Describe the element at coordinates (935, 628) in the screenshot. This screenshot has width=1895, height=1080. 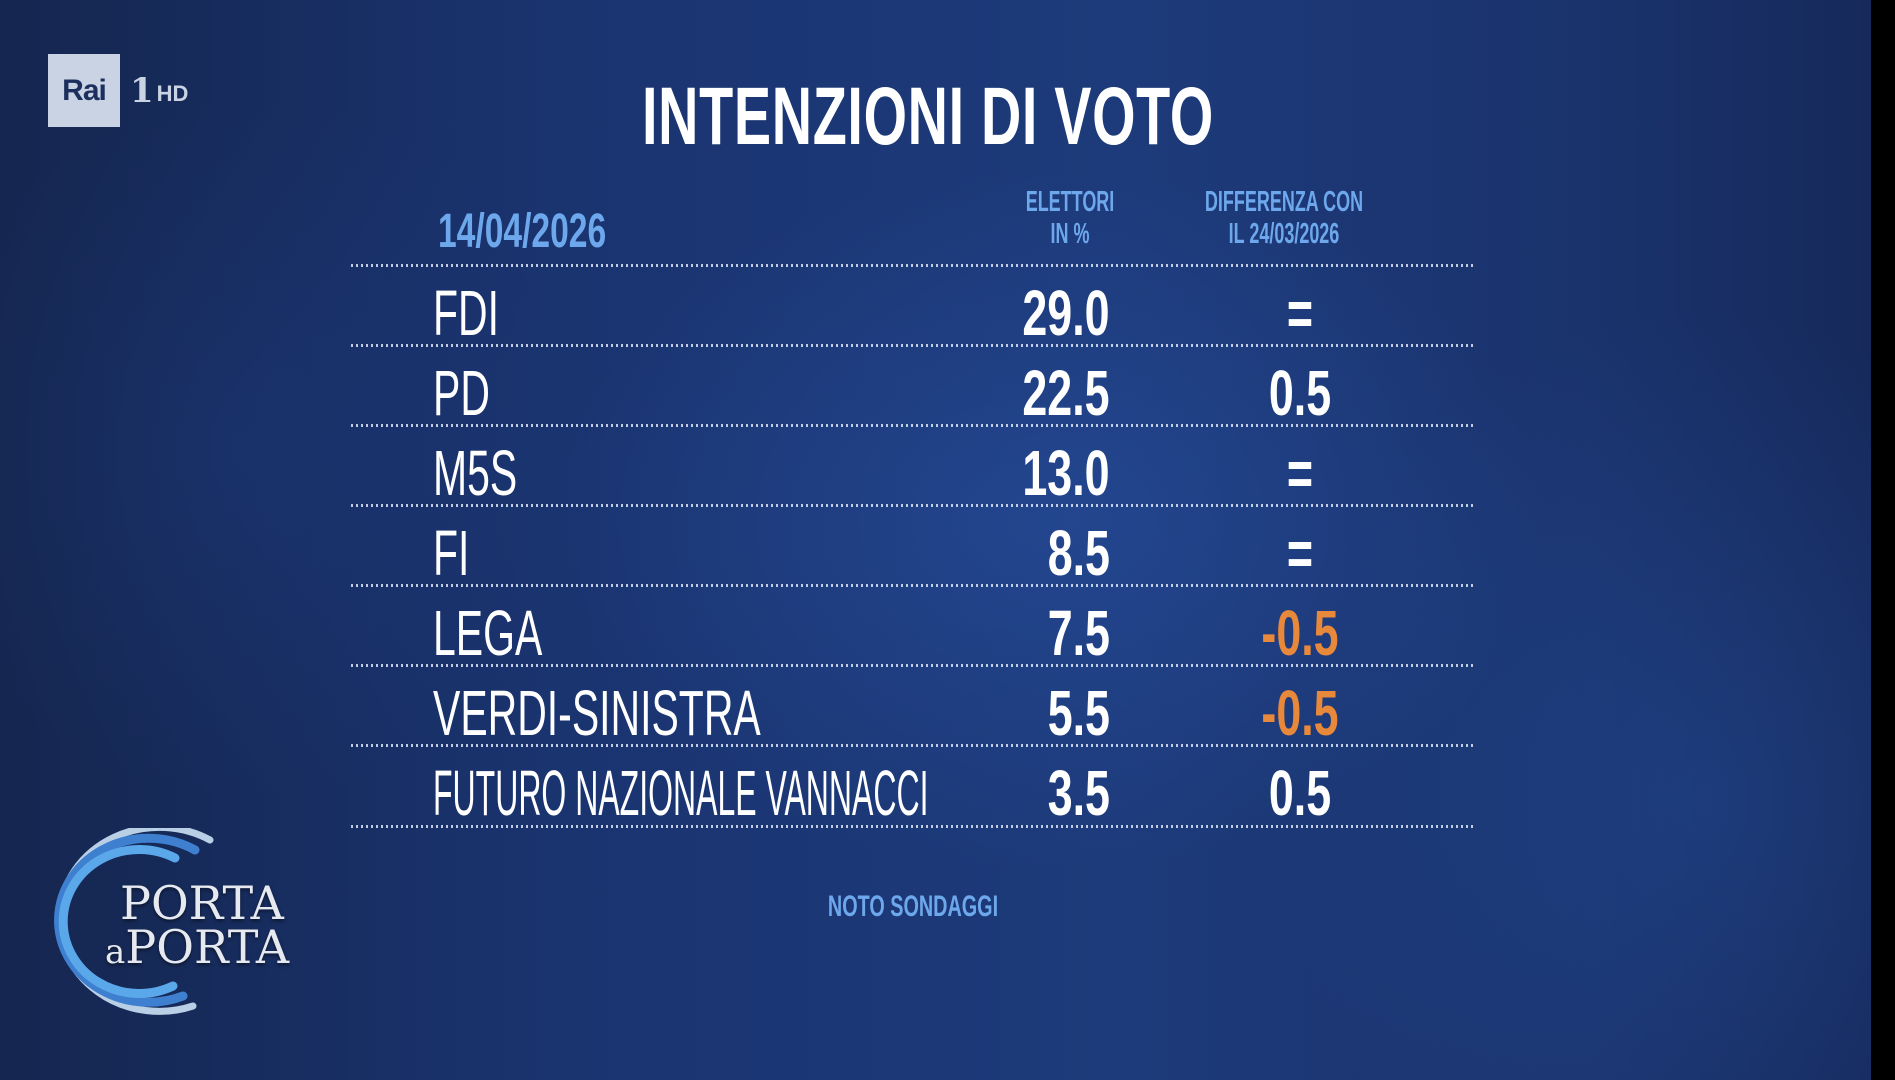
I see `table-row: LEGA 7.5 -0.5` at that location.